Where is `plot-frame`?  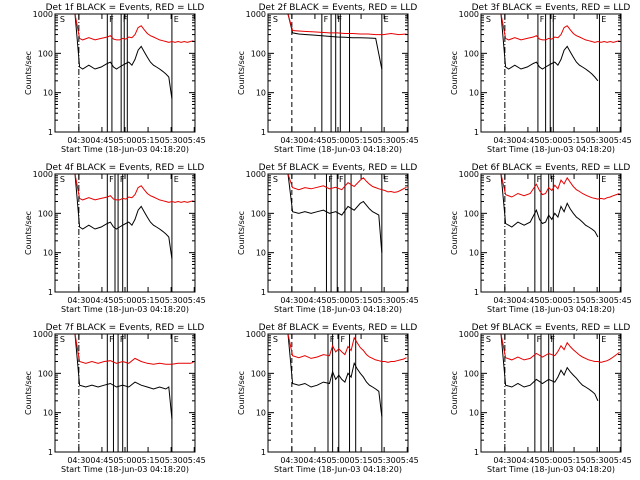 plot-frame is located at coordinates (125, 233).